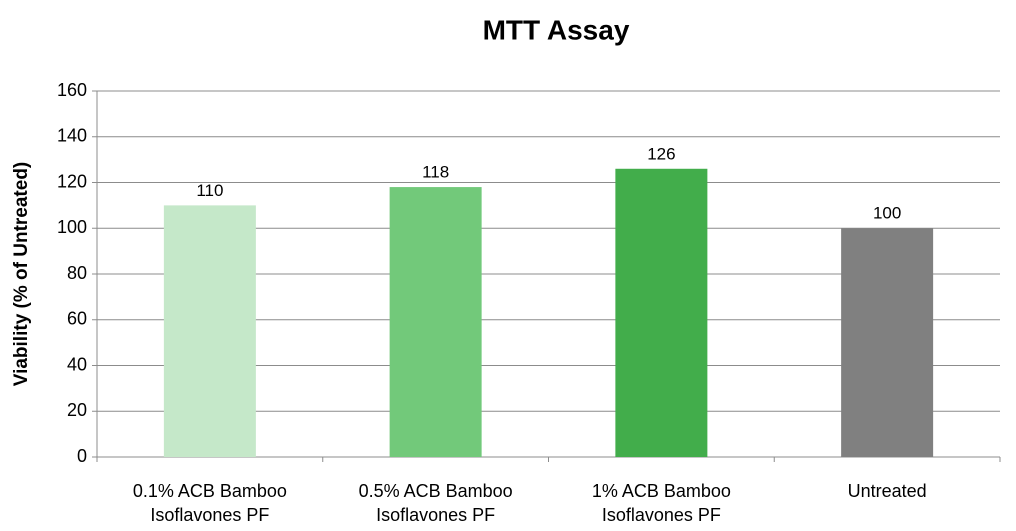 The width and height of the screenshot is (1016, 531). I want to click on value-label: 118, so click(435, 172).